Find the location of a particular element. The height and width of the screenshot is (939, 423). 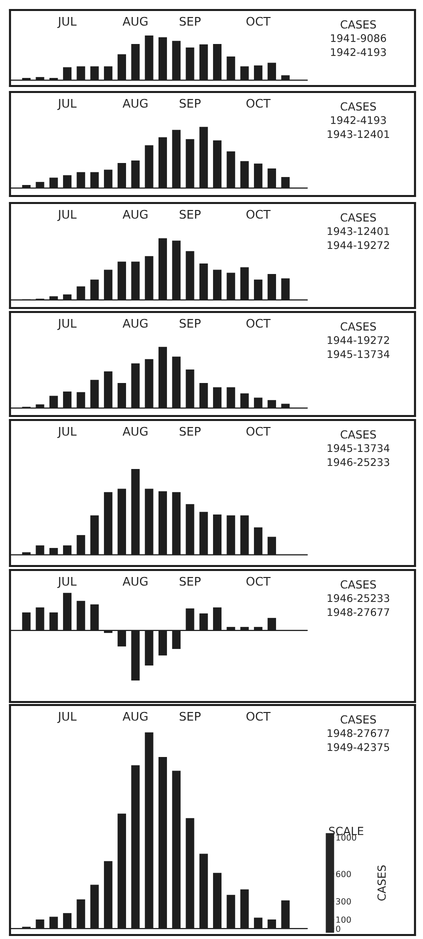

y-tick-label: 1000 is located at coordinates (346, 837).